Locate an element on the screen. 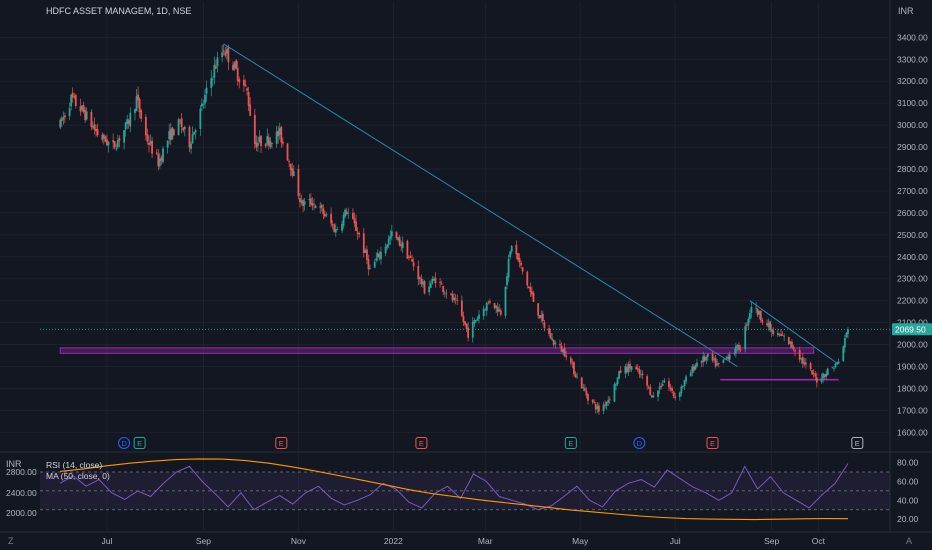  price-tick-label: 2000.00 is located at coordinates (912, 345).